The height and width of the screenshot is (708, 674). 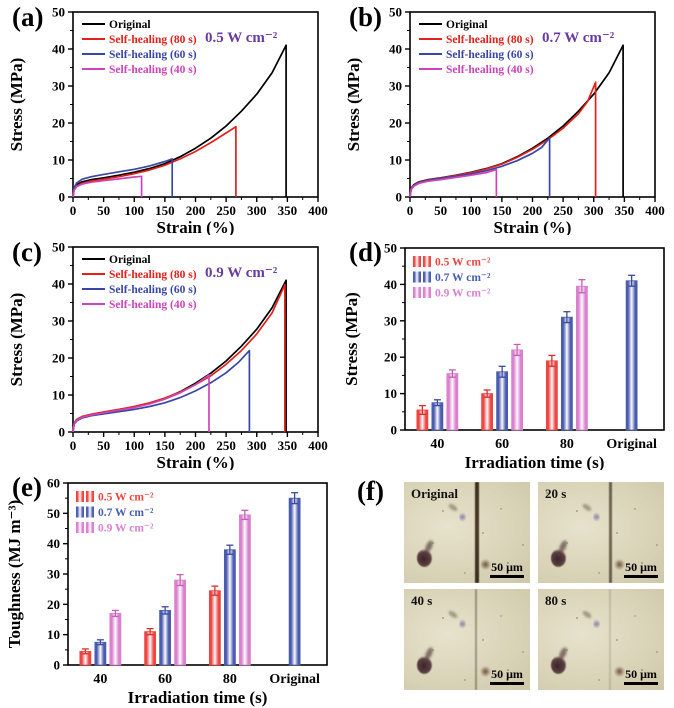 What do you see at coordinates (27, 487) in the screenshot?
I see `panel-label-e: (e)` at bounding box center [27, 487].